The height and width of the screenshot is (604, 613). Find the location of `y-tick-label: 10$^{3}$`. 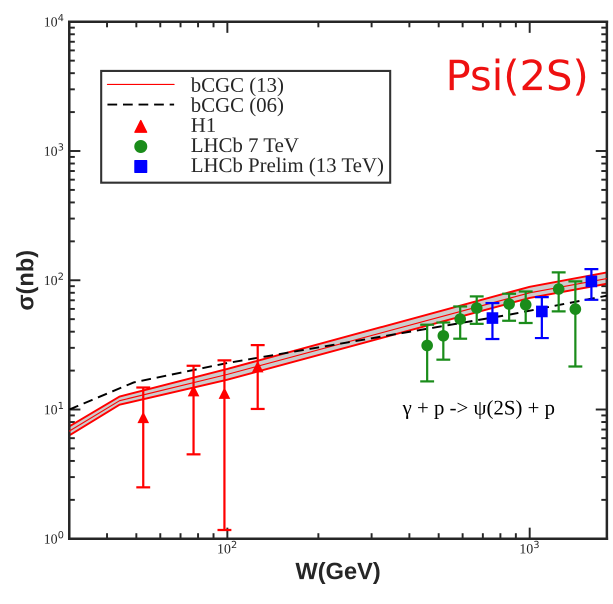

y-tick-label: 10$^{3}$ is located at coordinates (54, 149).